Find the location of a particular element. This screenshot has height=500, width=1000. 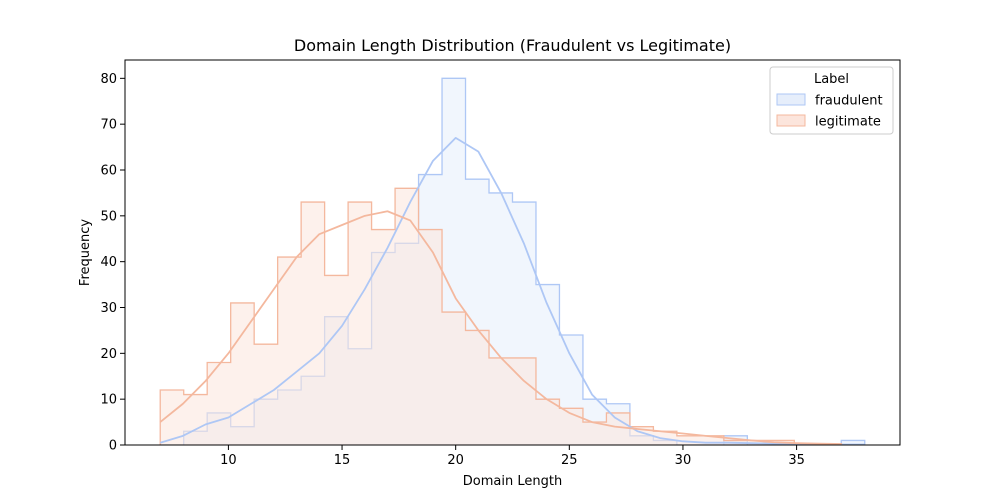

x-tick-label-30: 30 is located at coordinates (683, 460).